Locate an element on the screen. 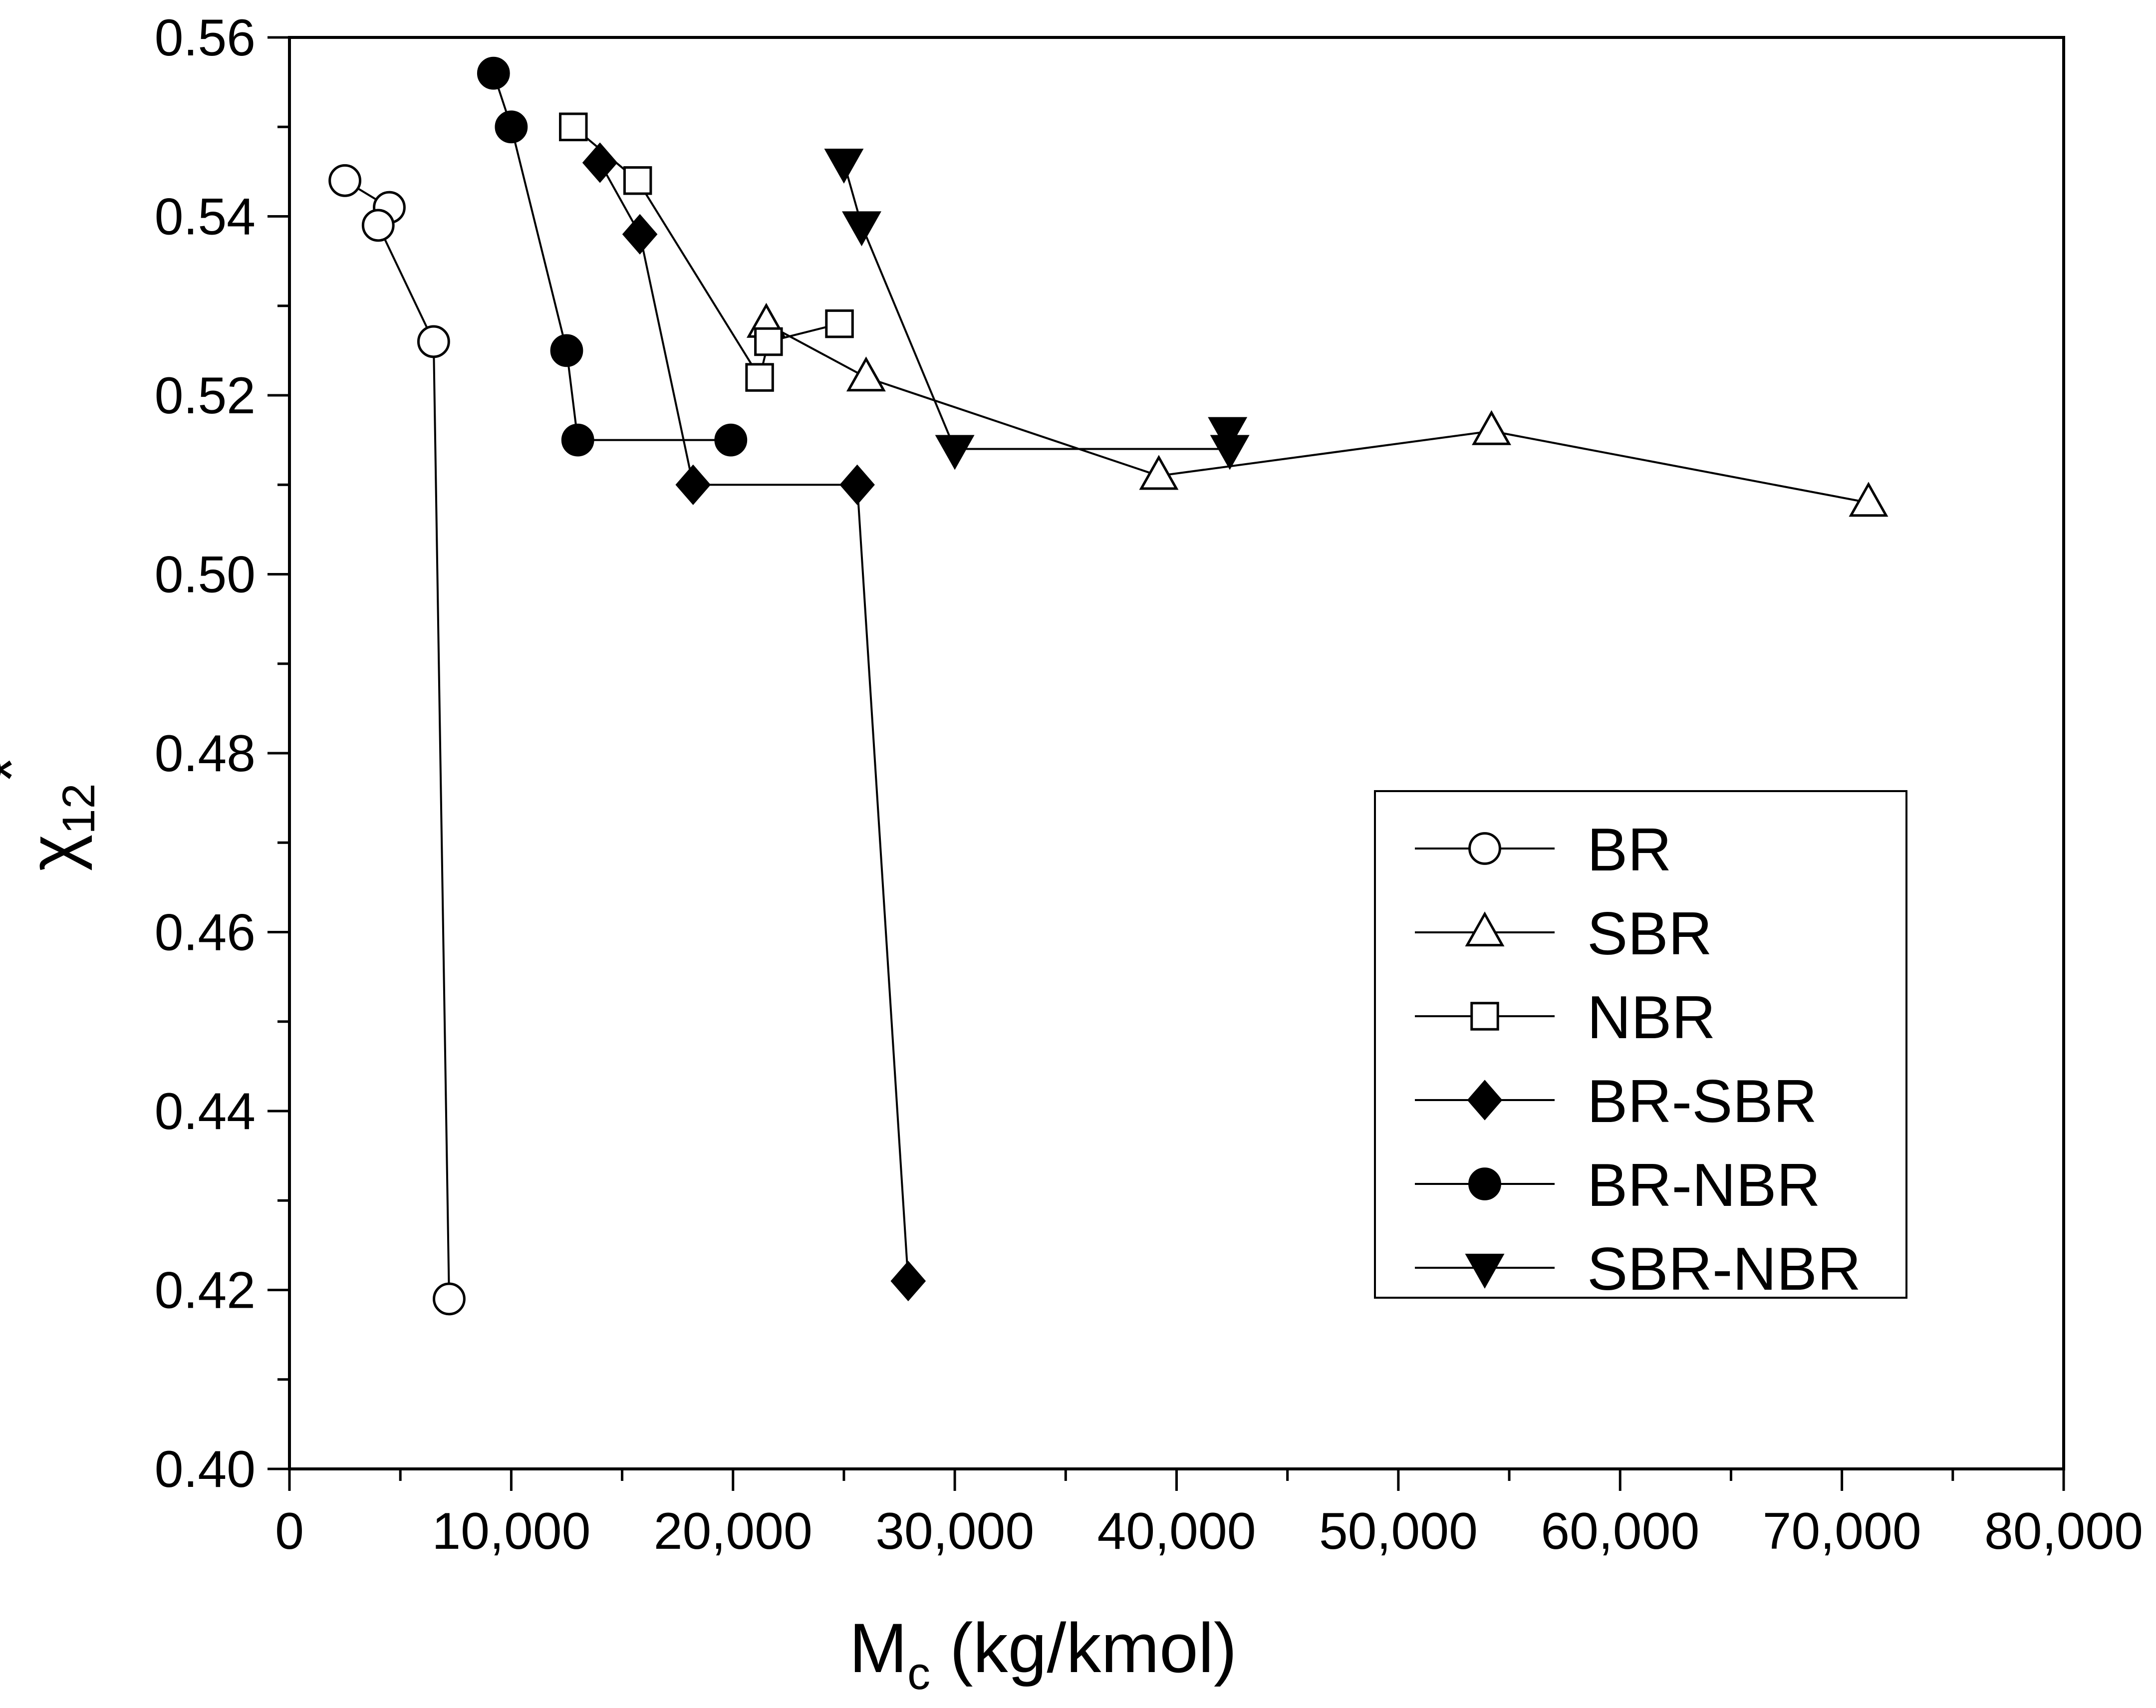 The width and height of the screenshot is (2156, 1708). legend-marker-br-sbr is located at coordinates (1485, 1100).